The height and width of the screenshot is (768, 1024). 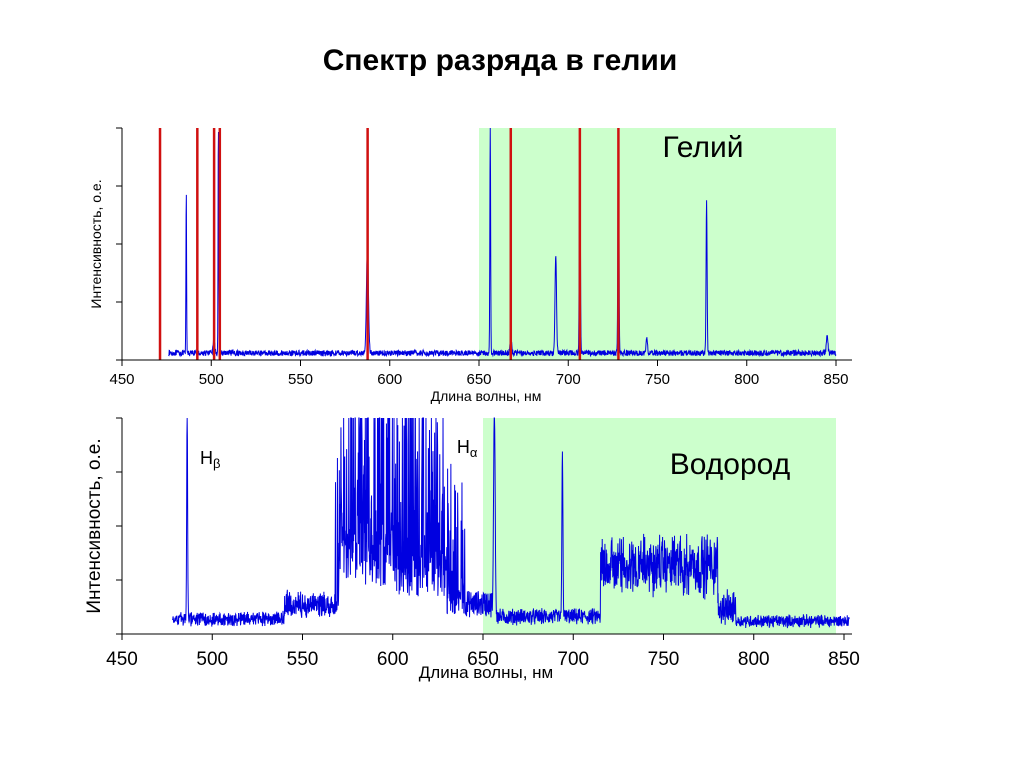 What do you see at coordinates (703, 147) in the screenshot?
I see `panel-label: Гелий` at bounding box center [703, 147].